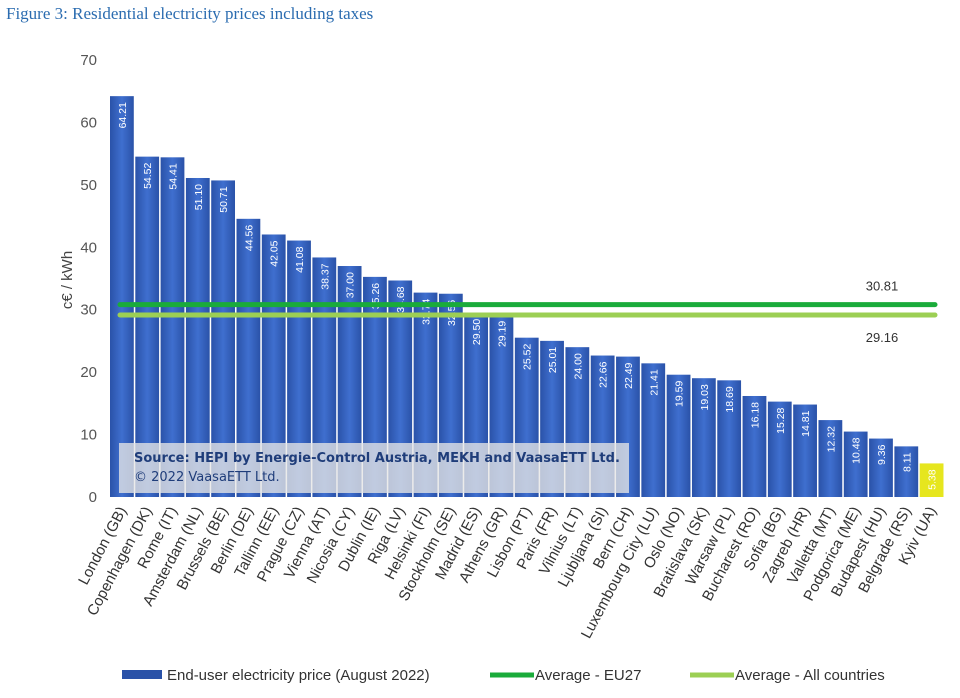  What do you see at coordinates (629, 375) in the screenshot?
I see `bar-value-label: 22.49` at bounding box center [629, 375].